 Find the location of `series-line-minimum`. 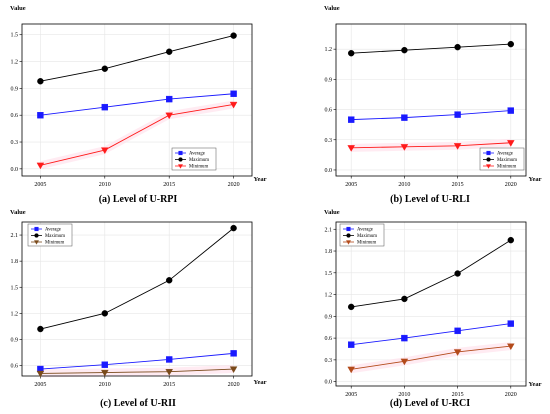

series-line-minimum is located at coordinates (431, 357).